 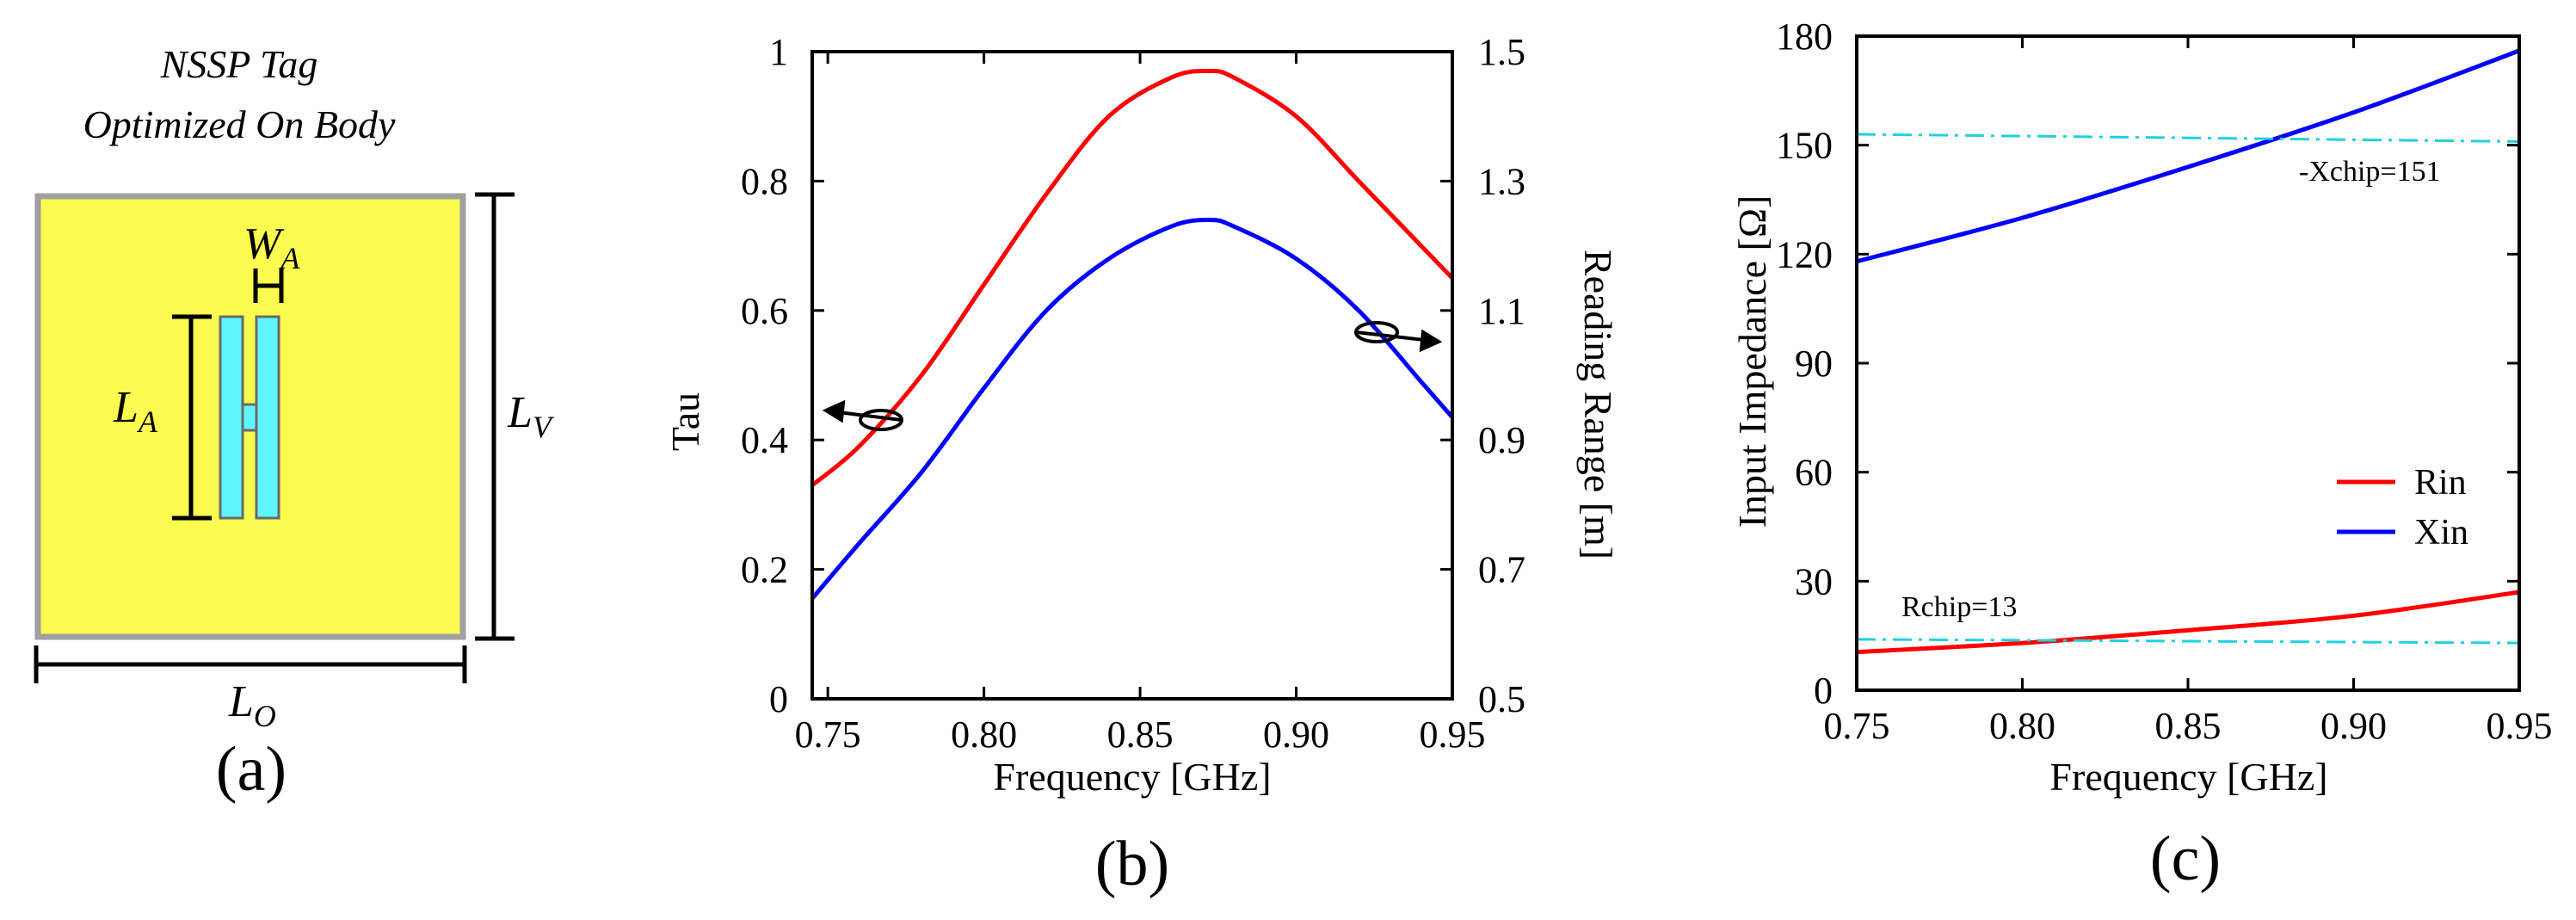 What do you see at coordinates (2441, 483) in the screenshot?
I see `legend-rin-label: Rin` at bounding box center [2441, 483].